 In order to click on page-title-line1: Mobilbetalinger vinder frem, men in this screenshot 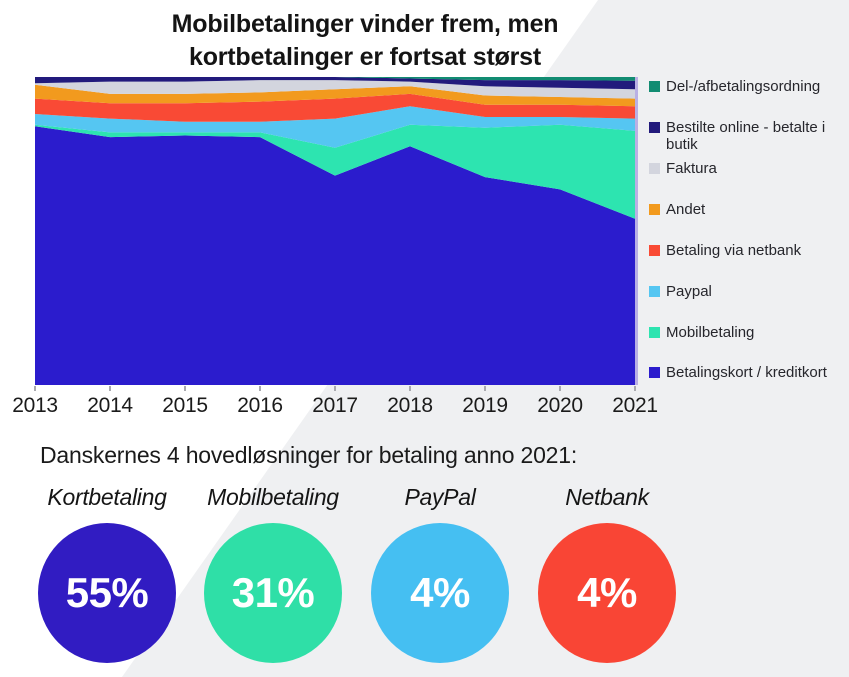, I will do `click(365, 24)`.